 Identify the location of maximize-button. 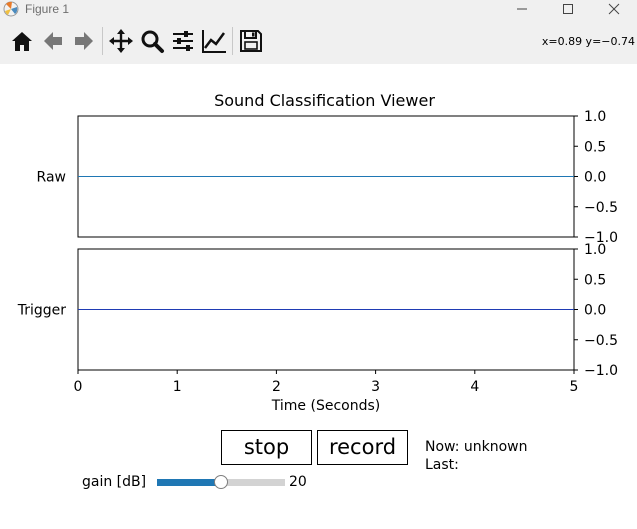
(568, 9).